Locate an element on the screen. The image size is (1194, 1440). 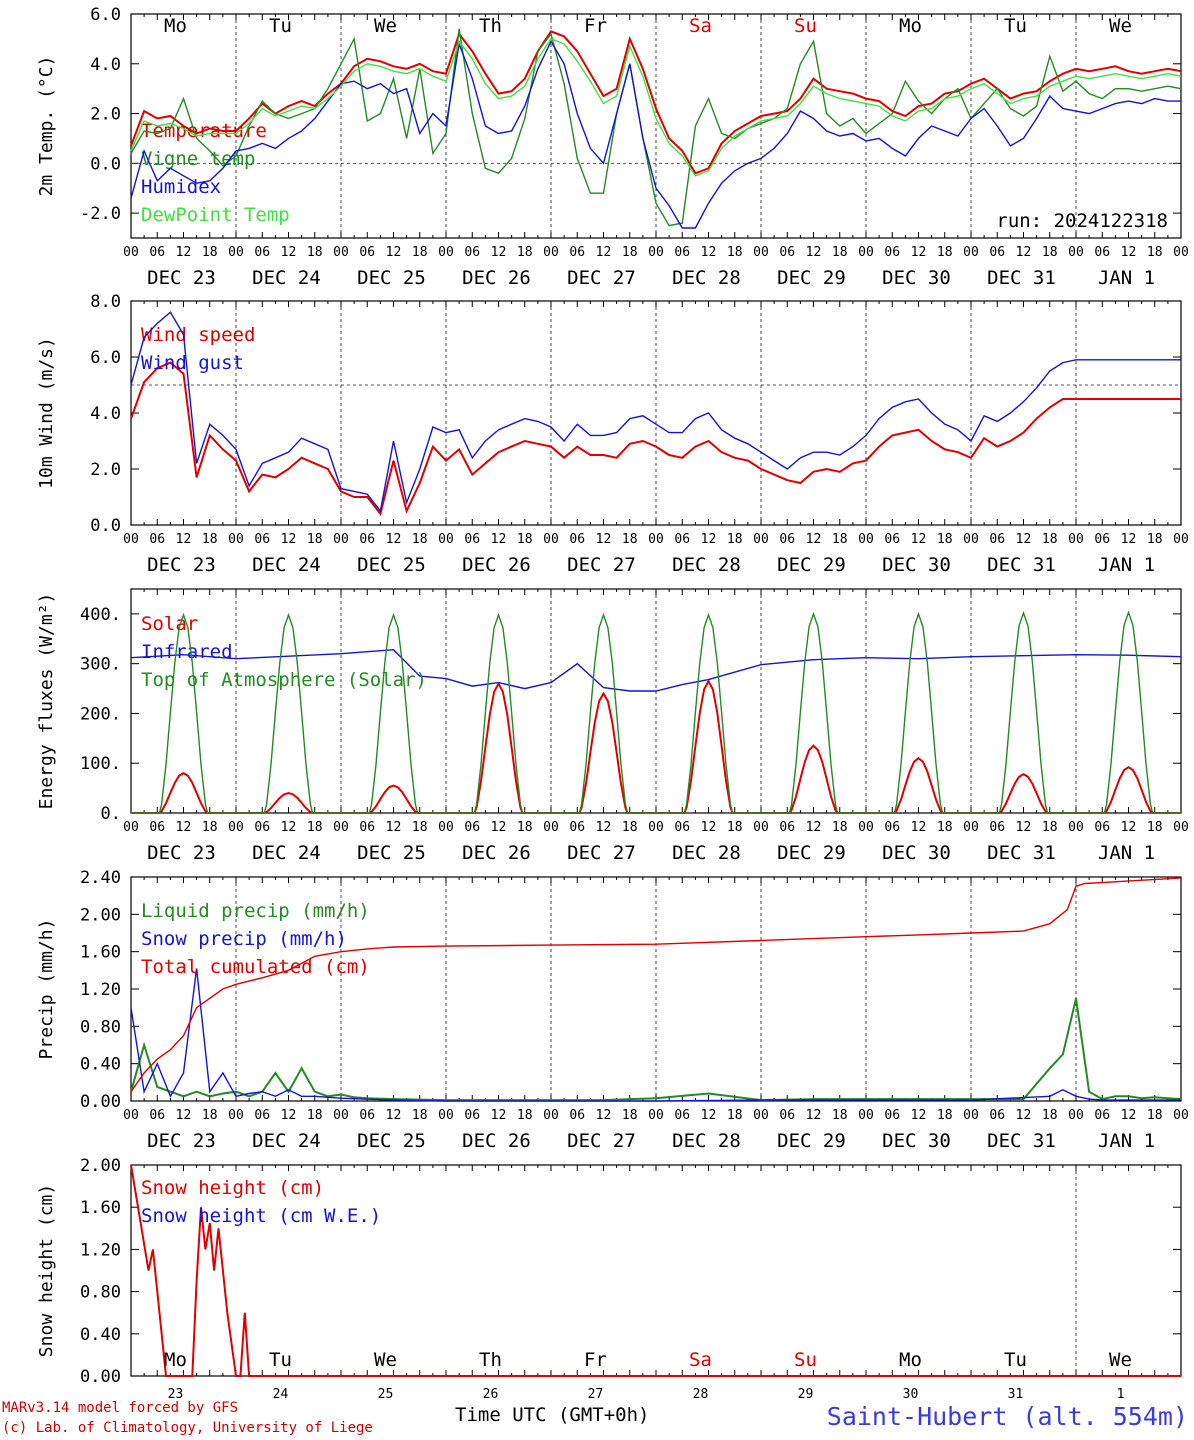
day-number: 31 is located at coordinates (1016, 1394).